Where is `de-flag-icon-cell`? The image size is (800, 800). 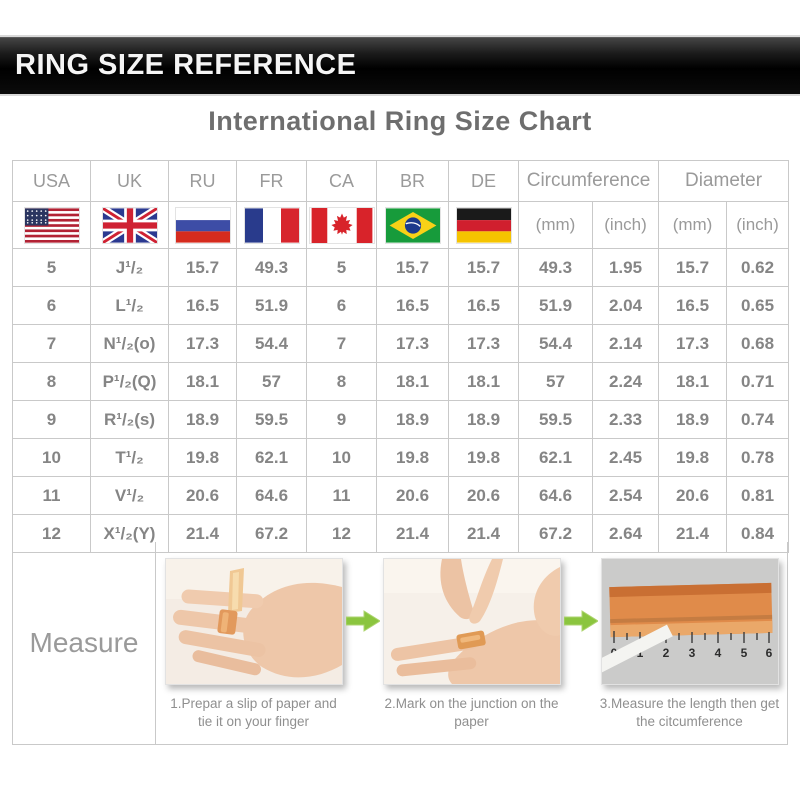
de-flag-icon-cell is located at coordinates (483, 225).